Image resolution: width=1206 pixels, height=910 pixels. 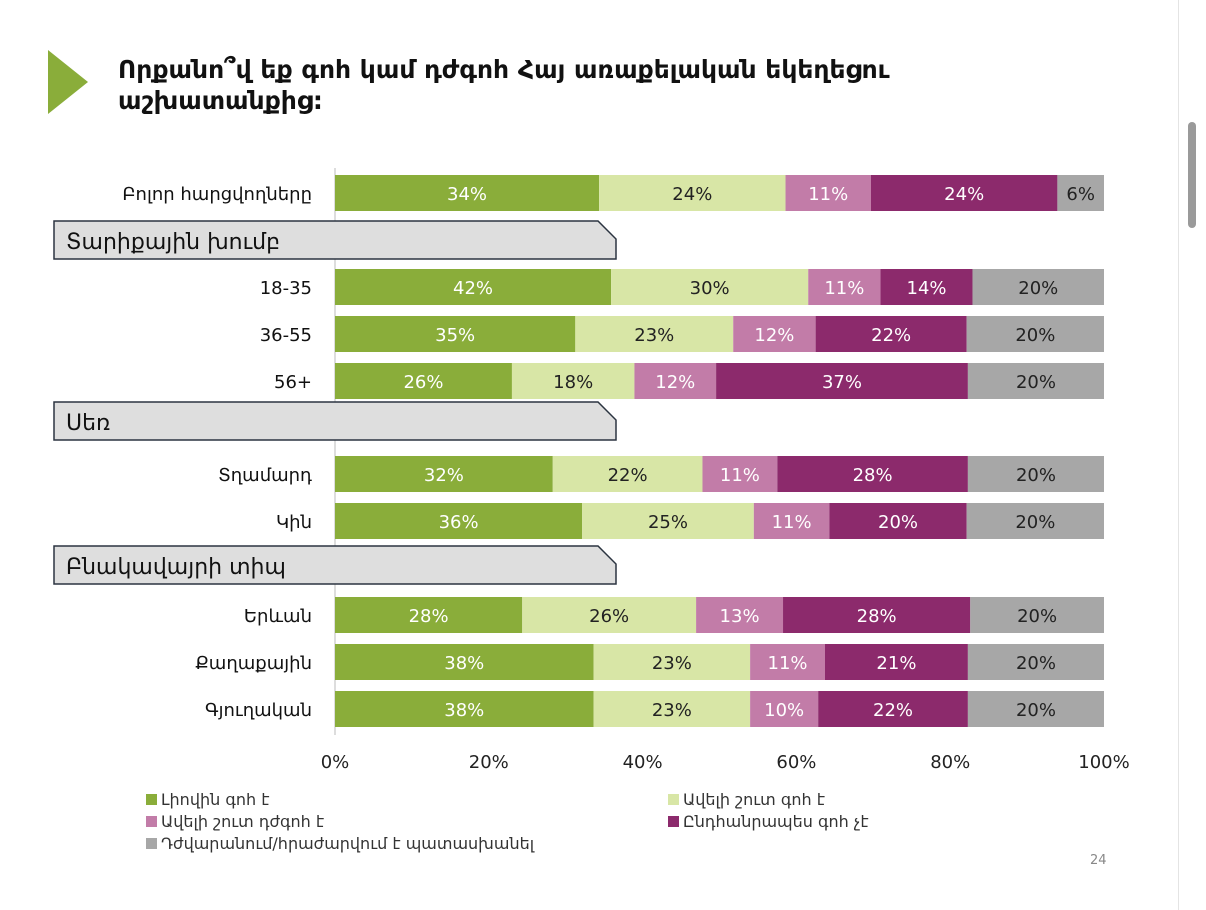 What do you see at coordinates (489, 762) in the screenshot?
I see `x-tick-label: 20%` at bounding box center [489, 762].